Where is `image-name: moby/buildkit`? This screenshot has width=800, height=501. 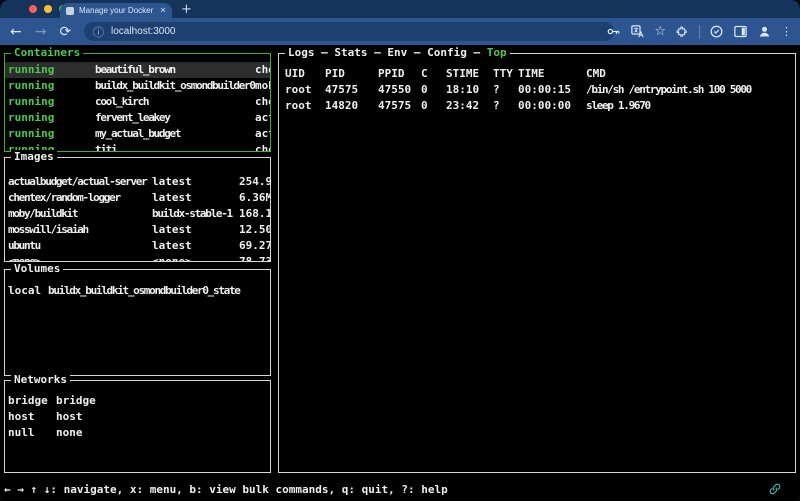 image-name: moby/buildkit is located at coordinates (43, 213).